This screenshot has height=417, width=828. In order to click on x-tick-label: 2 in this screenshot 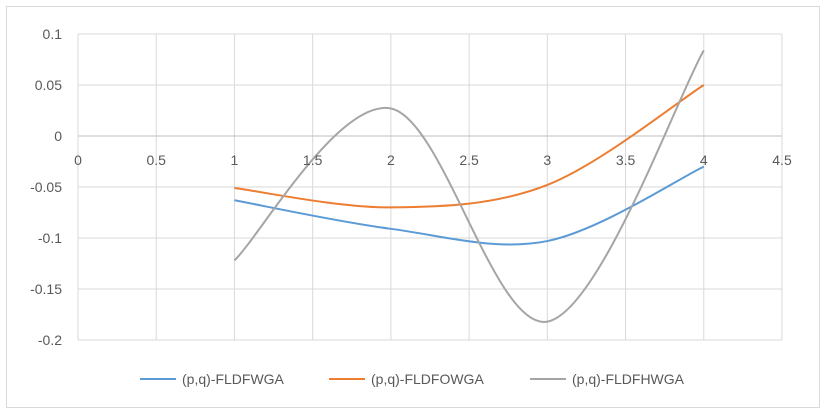, I will do `click(391, 160)`.